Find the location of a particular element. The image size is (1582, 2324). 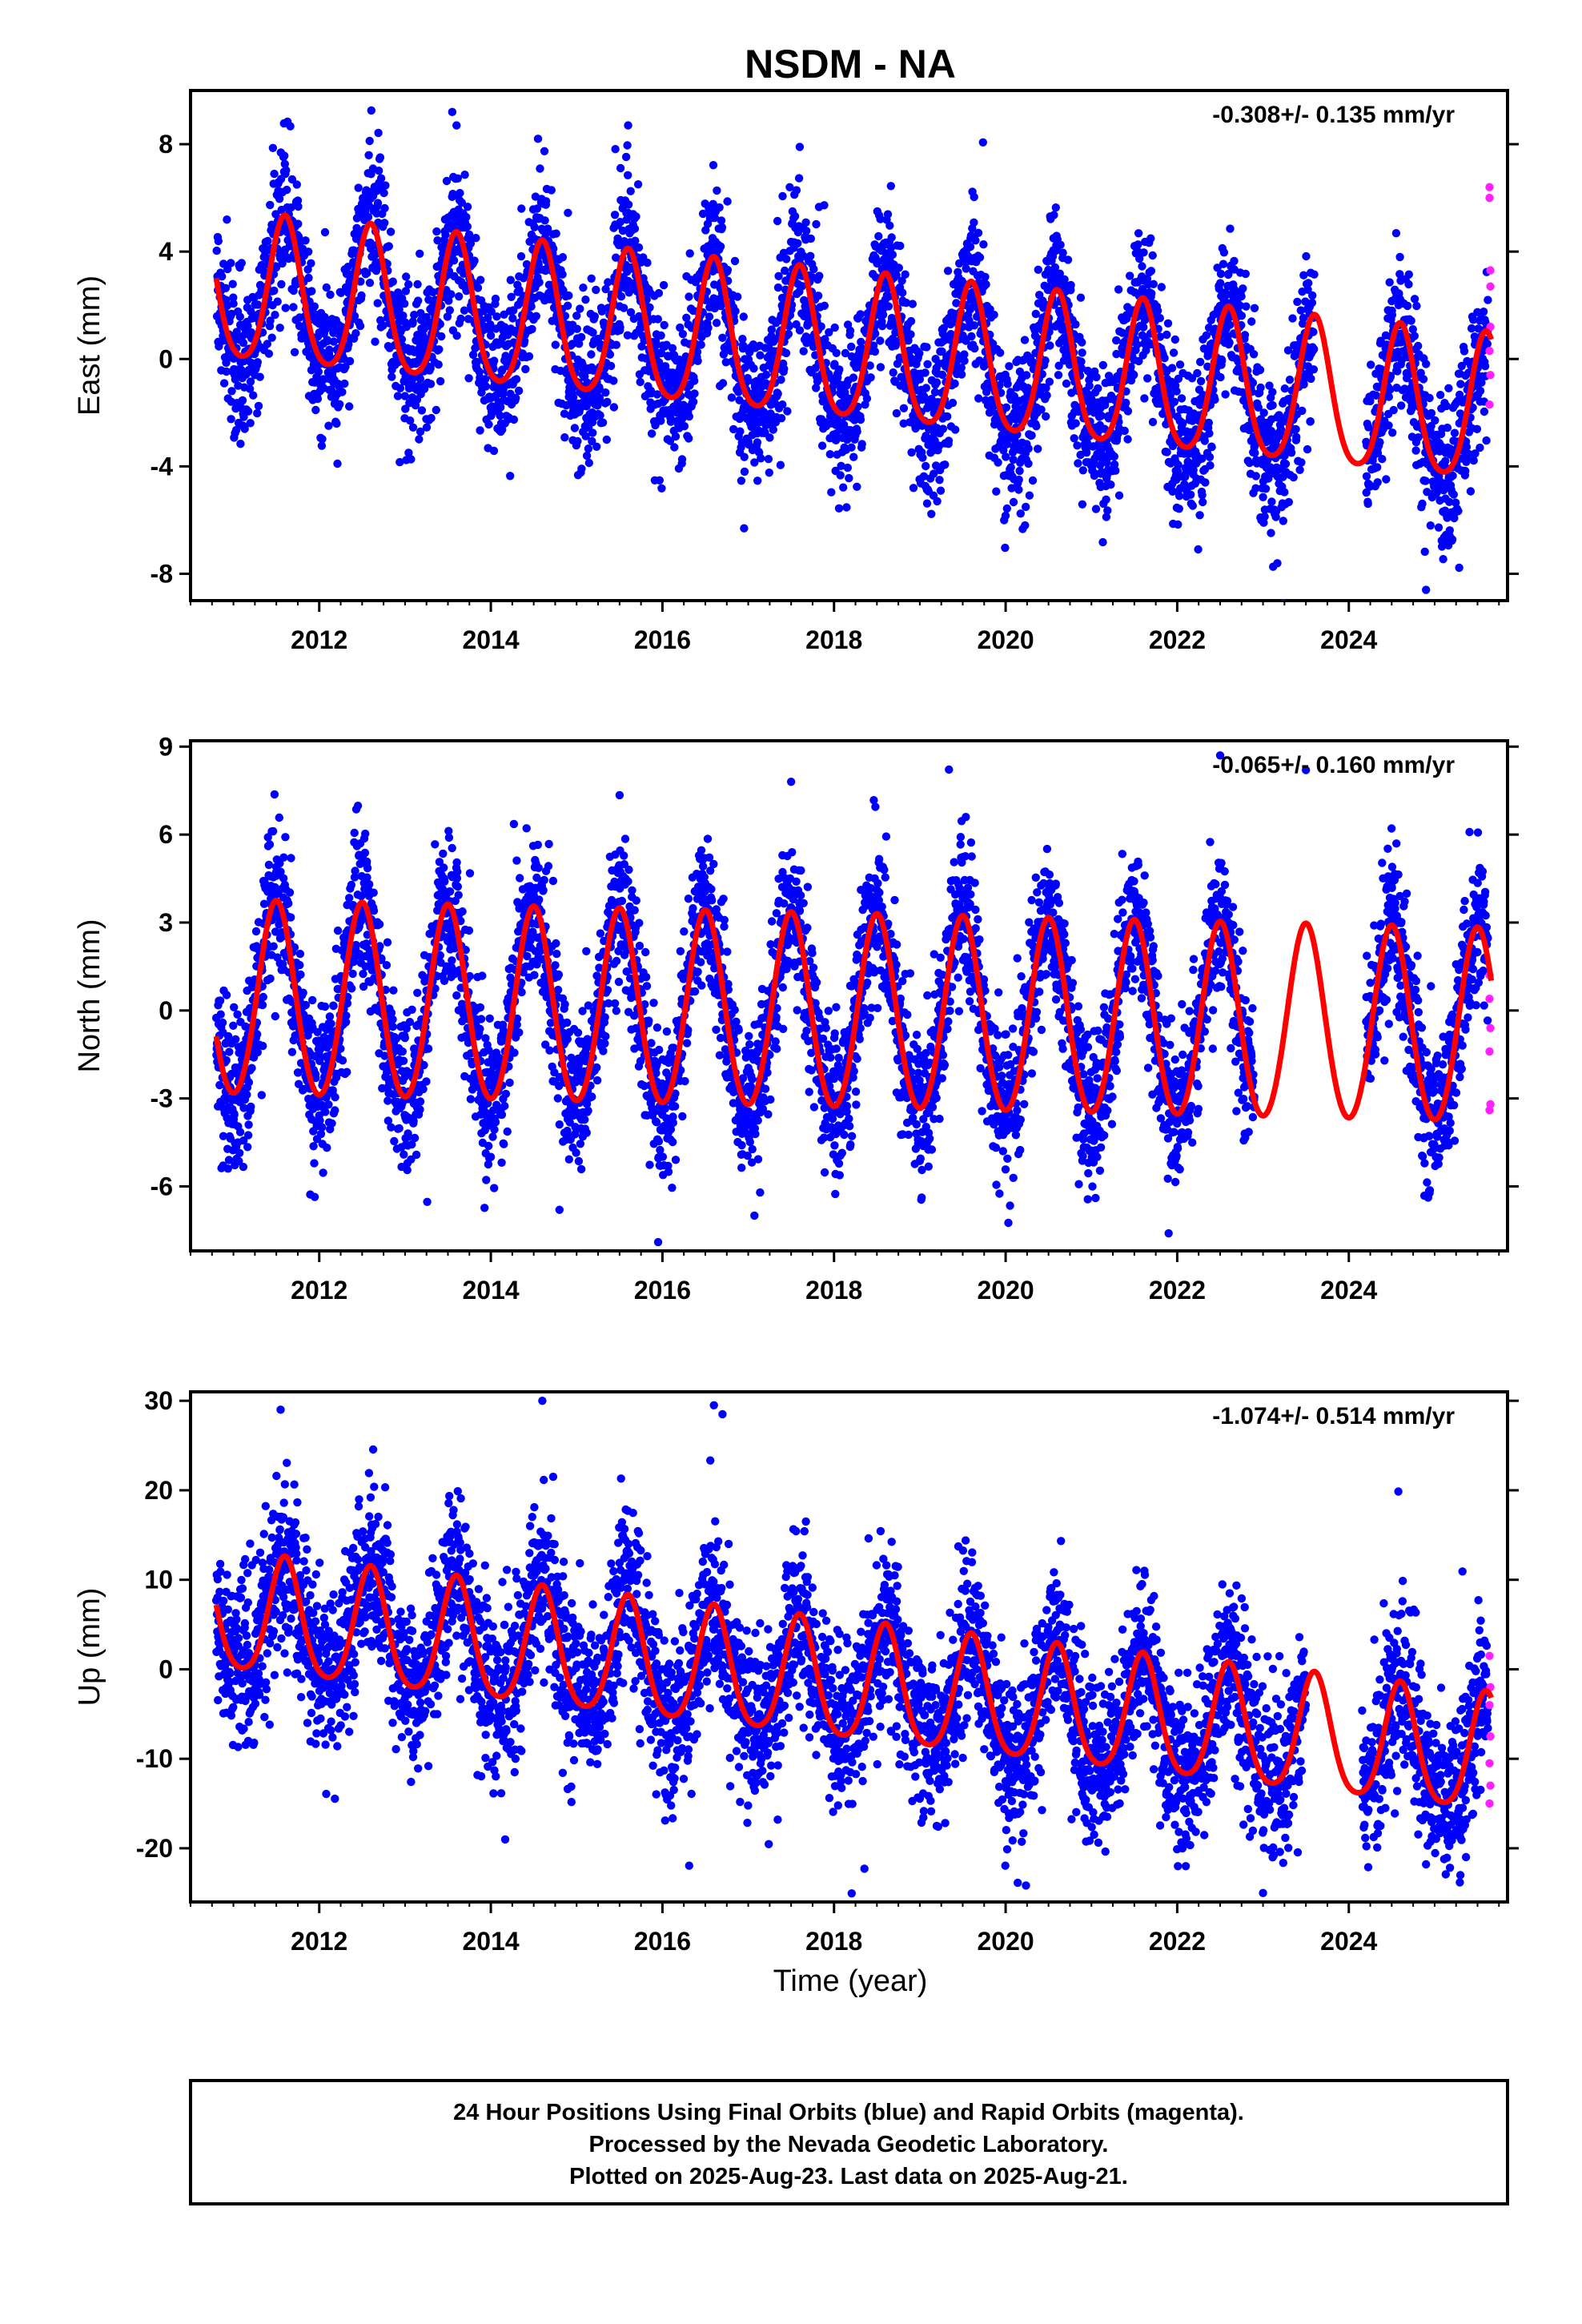

y-axis-label: East (mm) is located at coordinates (89, 345).